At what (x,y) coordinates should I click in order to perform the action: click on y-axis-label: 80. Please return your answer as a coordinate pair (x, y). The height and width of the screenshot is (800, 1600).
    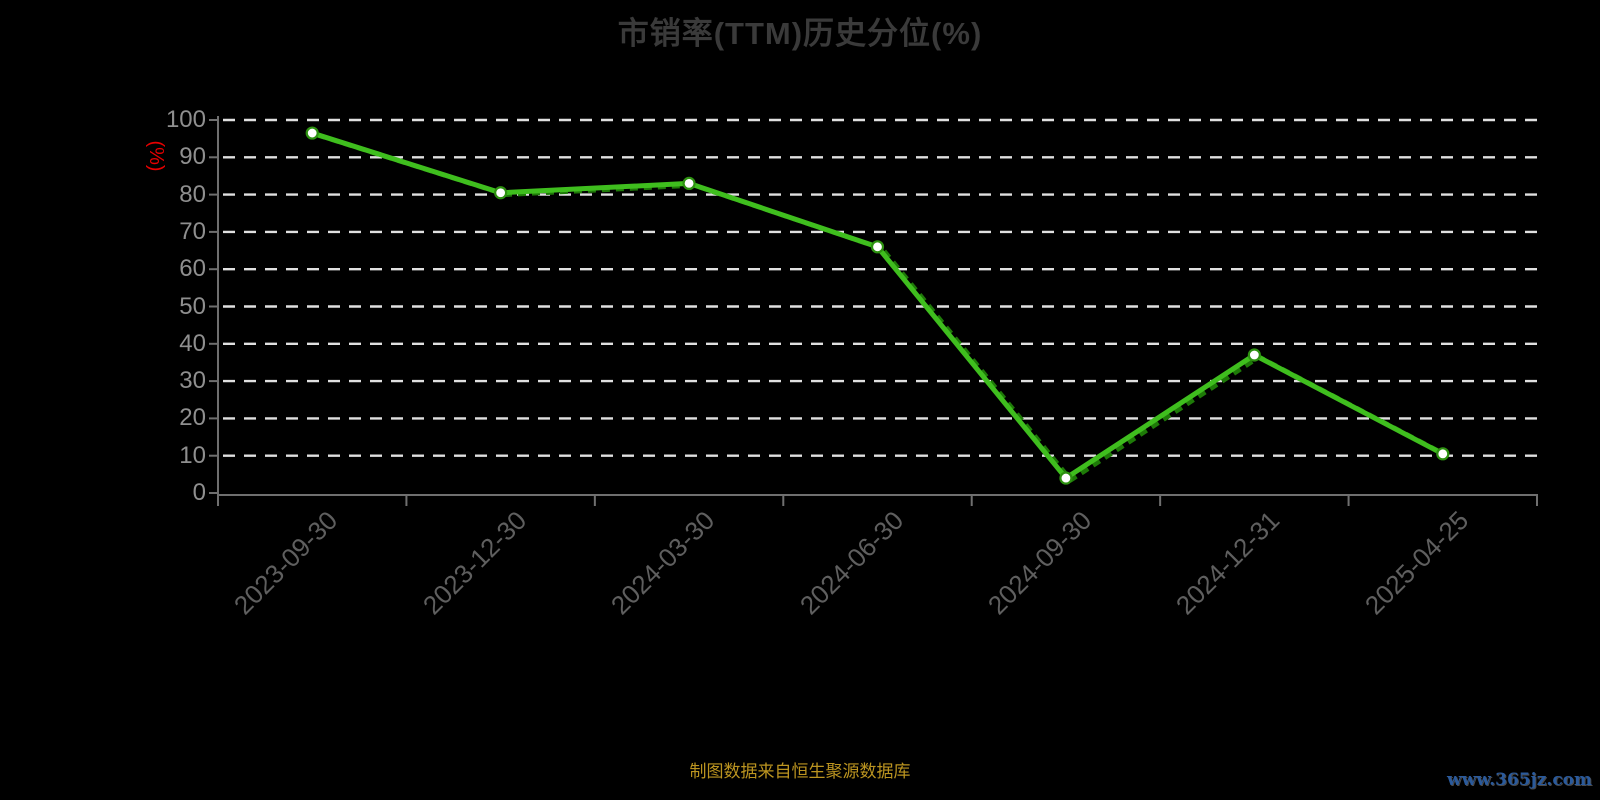
    Looking at the image, I should click on (192, 194).